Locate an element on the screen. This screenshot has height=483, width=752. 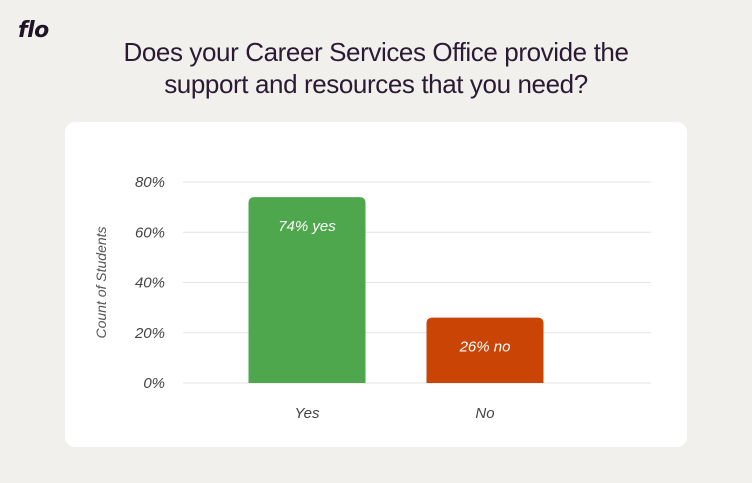
bar-yes is located at coordinates (307, 290).